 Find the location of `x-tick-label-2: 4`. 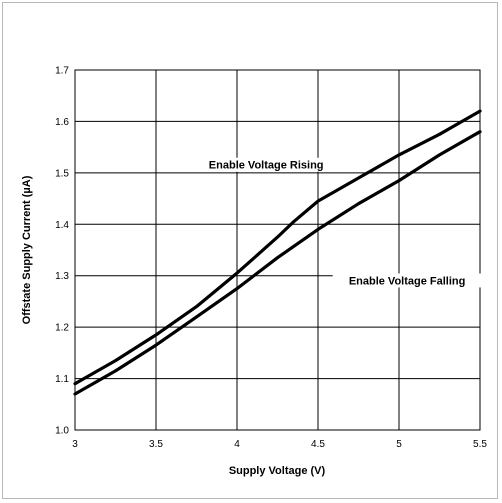

x-tick-label-2: 4 is located at coordinates (237, 444).